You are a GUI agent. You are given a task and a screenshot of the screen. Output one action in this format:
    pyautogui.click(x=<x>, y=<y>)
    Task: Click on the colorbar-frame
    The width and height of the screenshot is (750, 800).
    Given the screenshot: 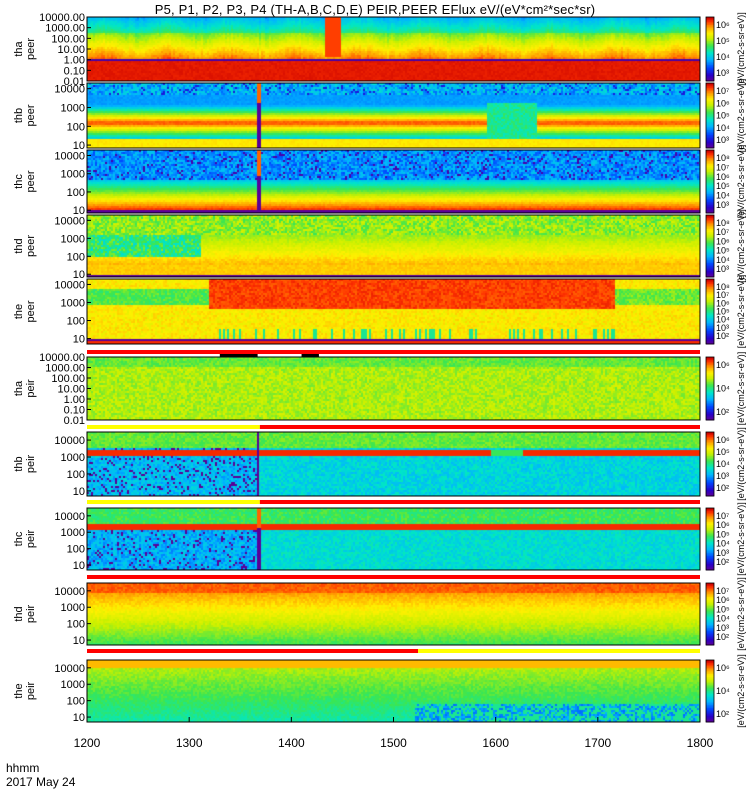 What is the action you would take?
    pyautogui.click(x=710, y=614)
    